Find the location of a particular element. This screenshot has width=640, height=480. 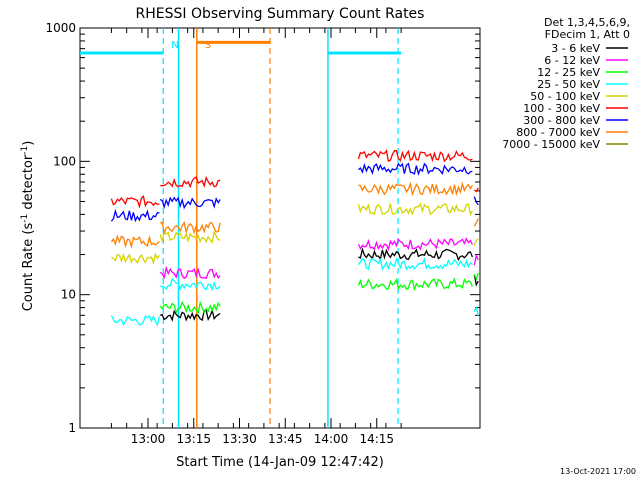

legend-entry-label: 25 - 50 keV is located at coordinates (568, 84).